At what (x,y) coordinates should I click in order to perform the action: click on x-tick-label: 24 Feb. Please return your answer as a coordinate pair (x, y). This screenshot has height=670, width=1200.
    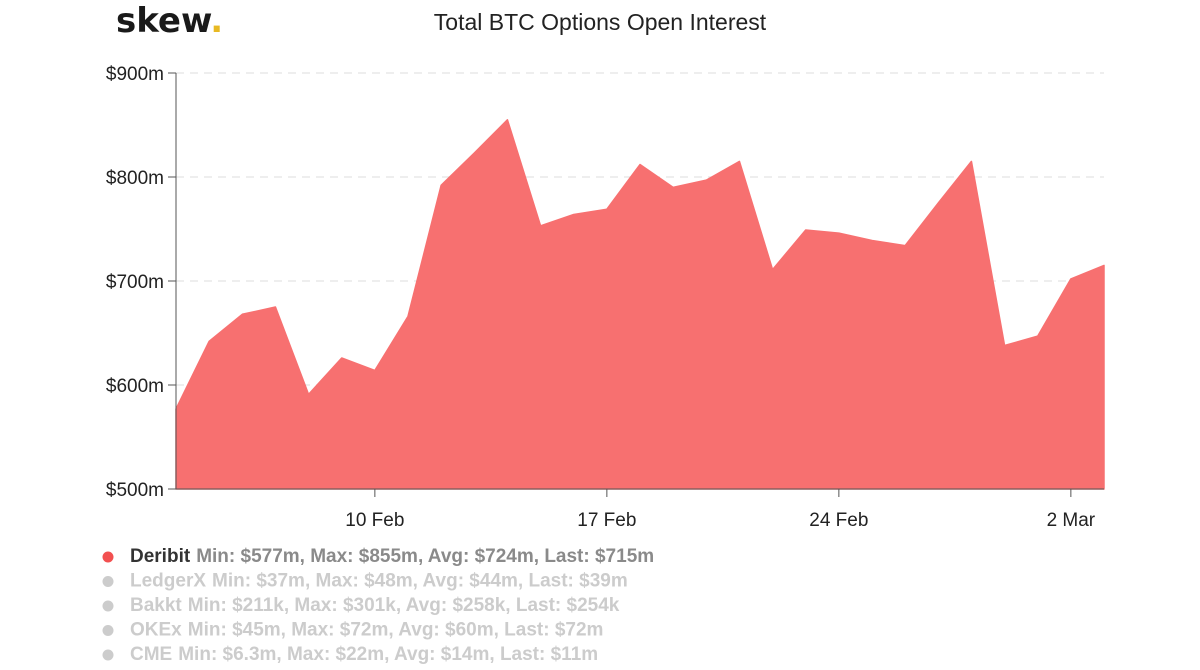
    Looking at the image, I should click on (838, 520).